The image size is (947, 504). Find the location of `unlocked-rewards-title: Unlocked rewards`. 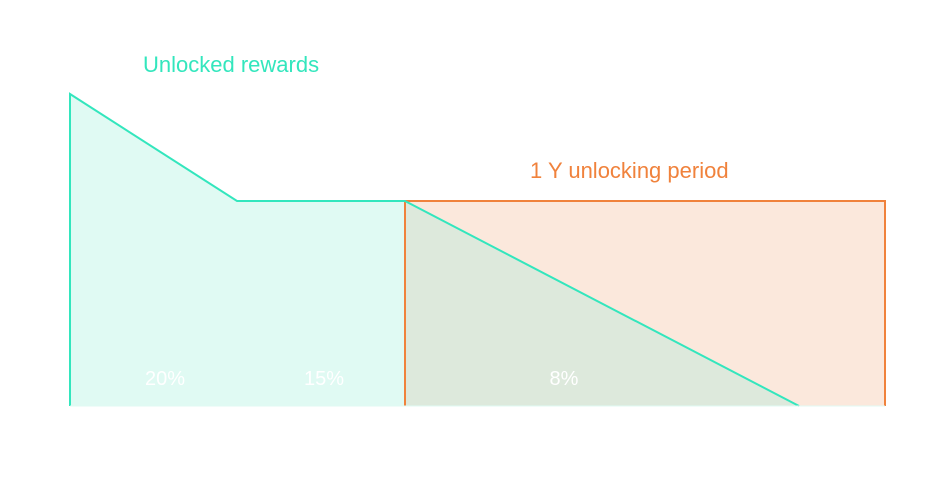

unlocked-rewards-title: Unlocked rewards is located at coordinates (231, 64).